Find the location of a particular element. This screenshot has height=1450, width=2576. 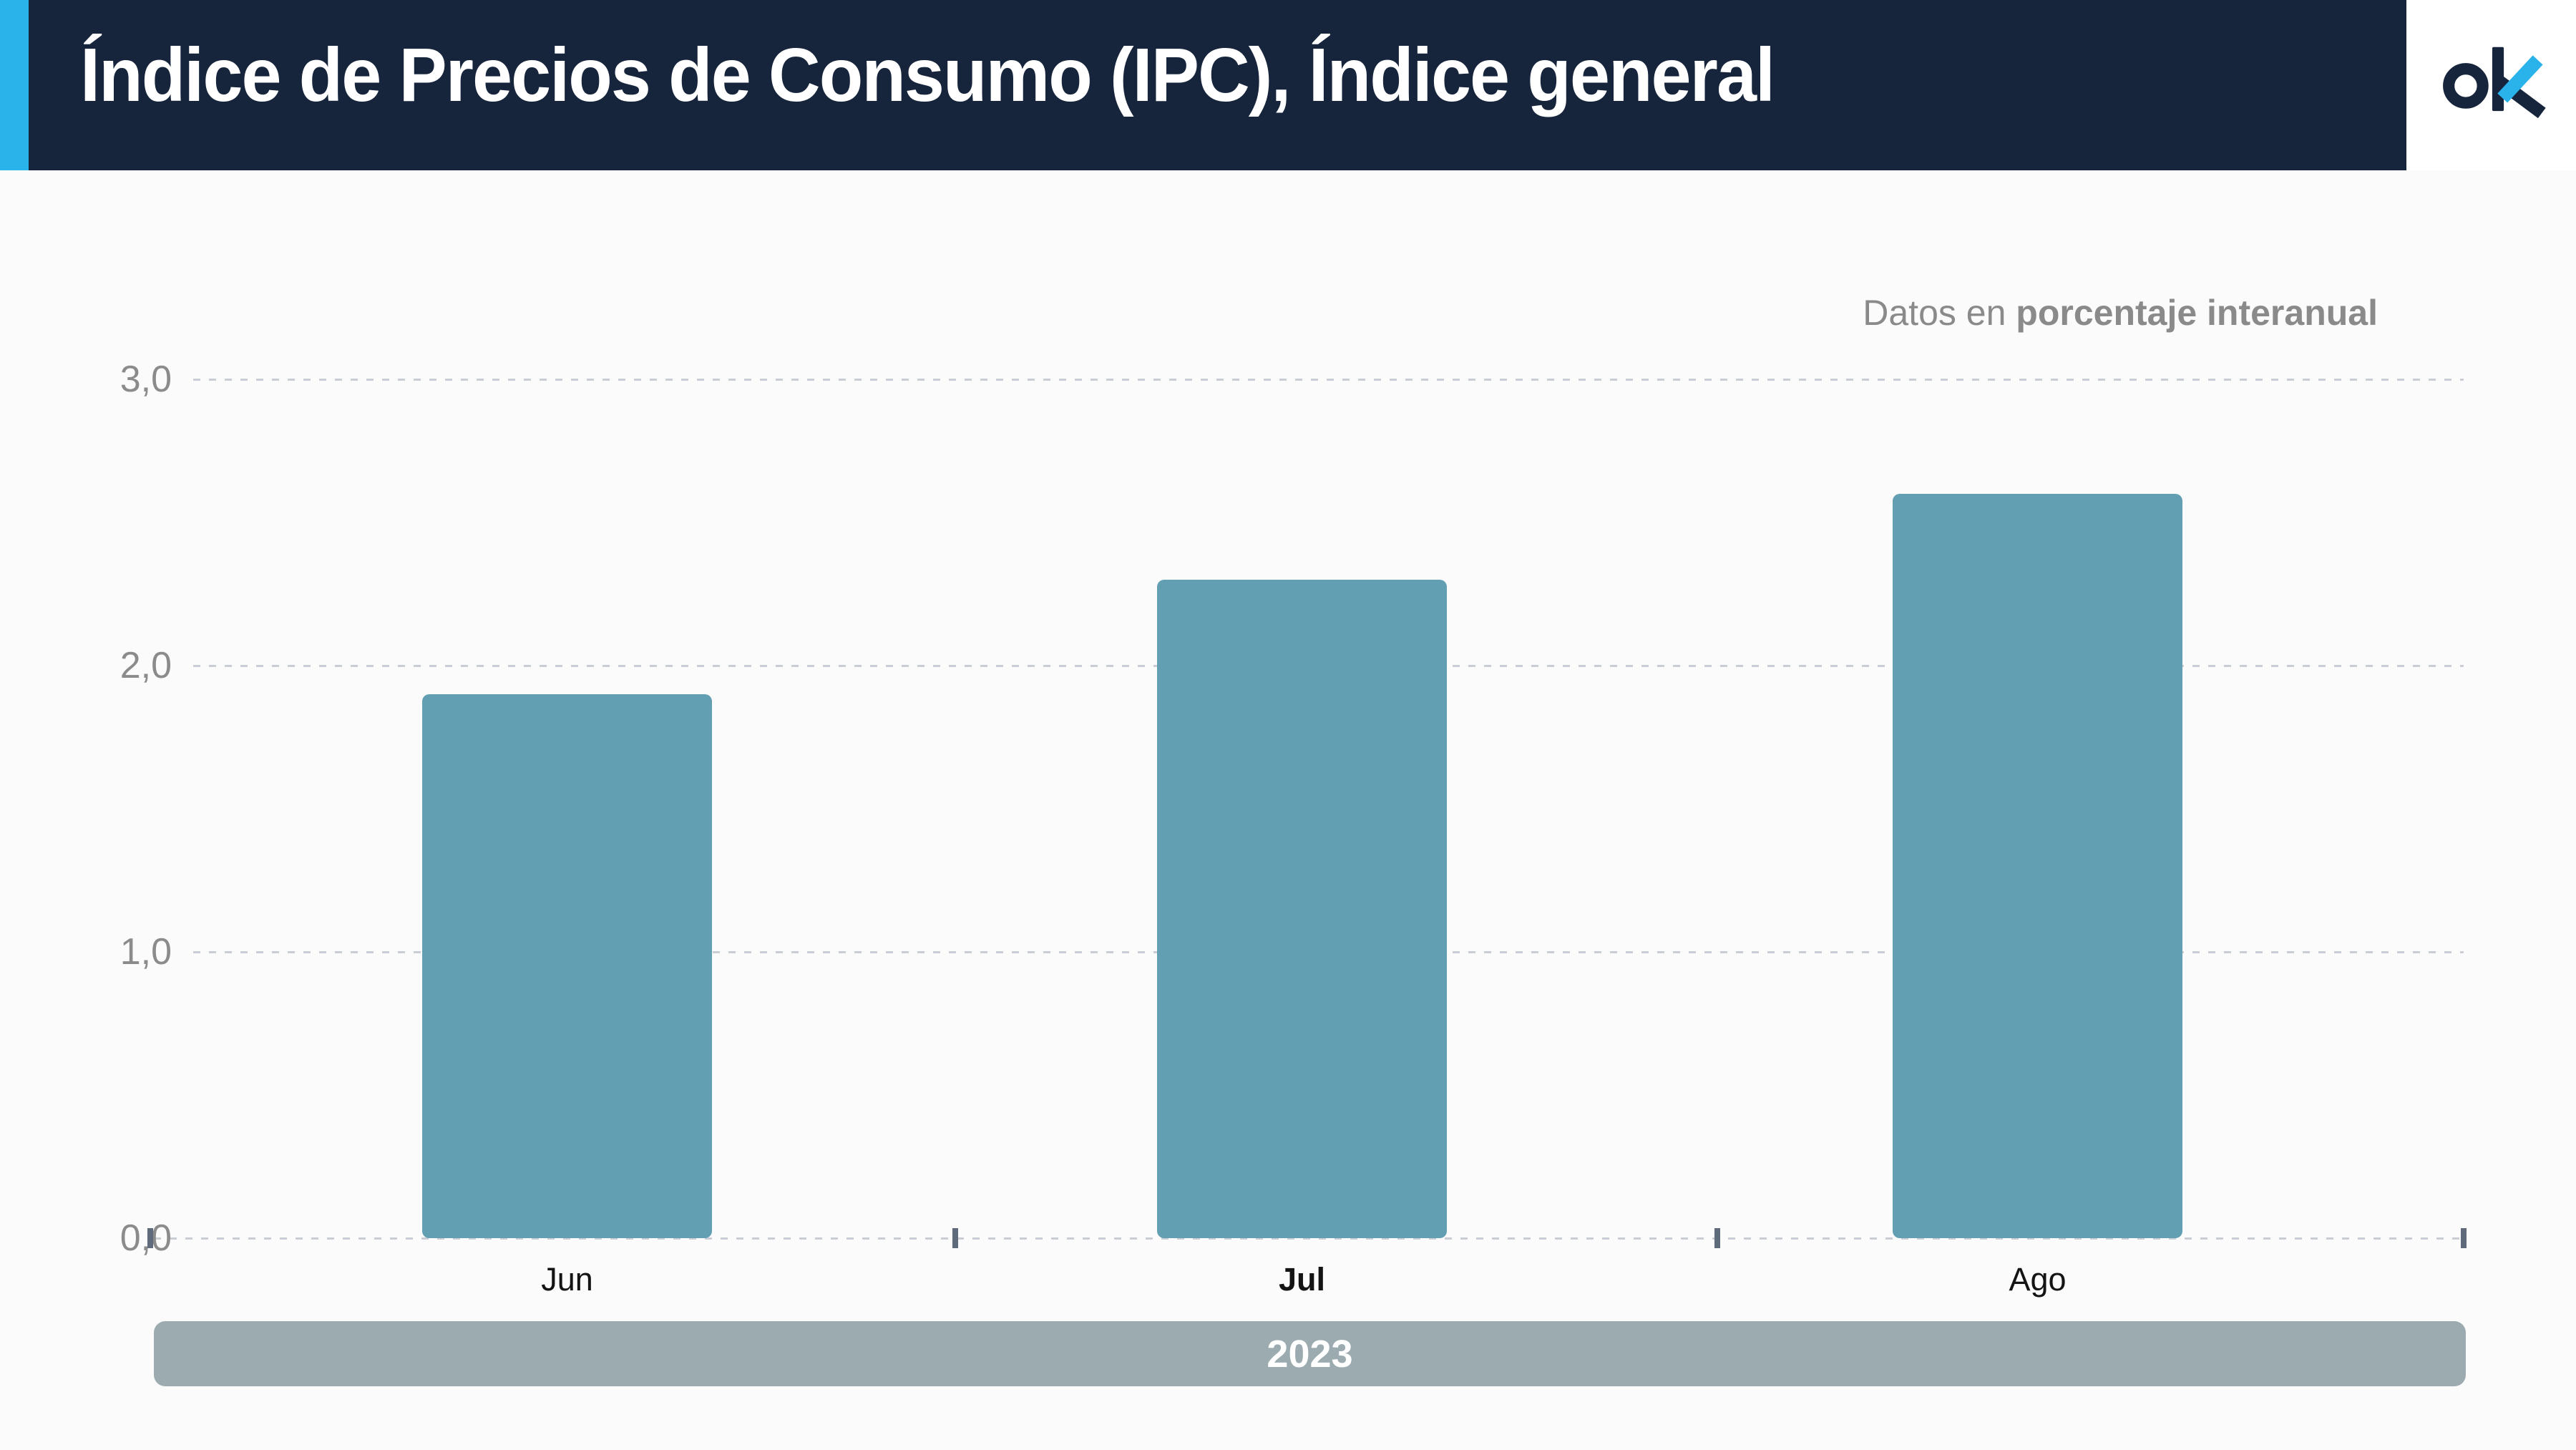

x-axis-label-jun: Jun is located at coordinates (567, 1279).